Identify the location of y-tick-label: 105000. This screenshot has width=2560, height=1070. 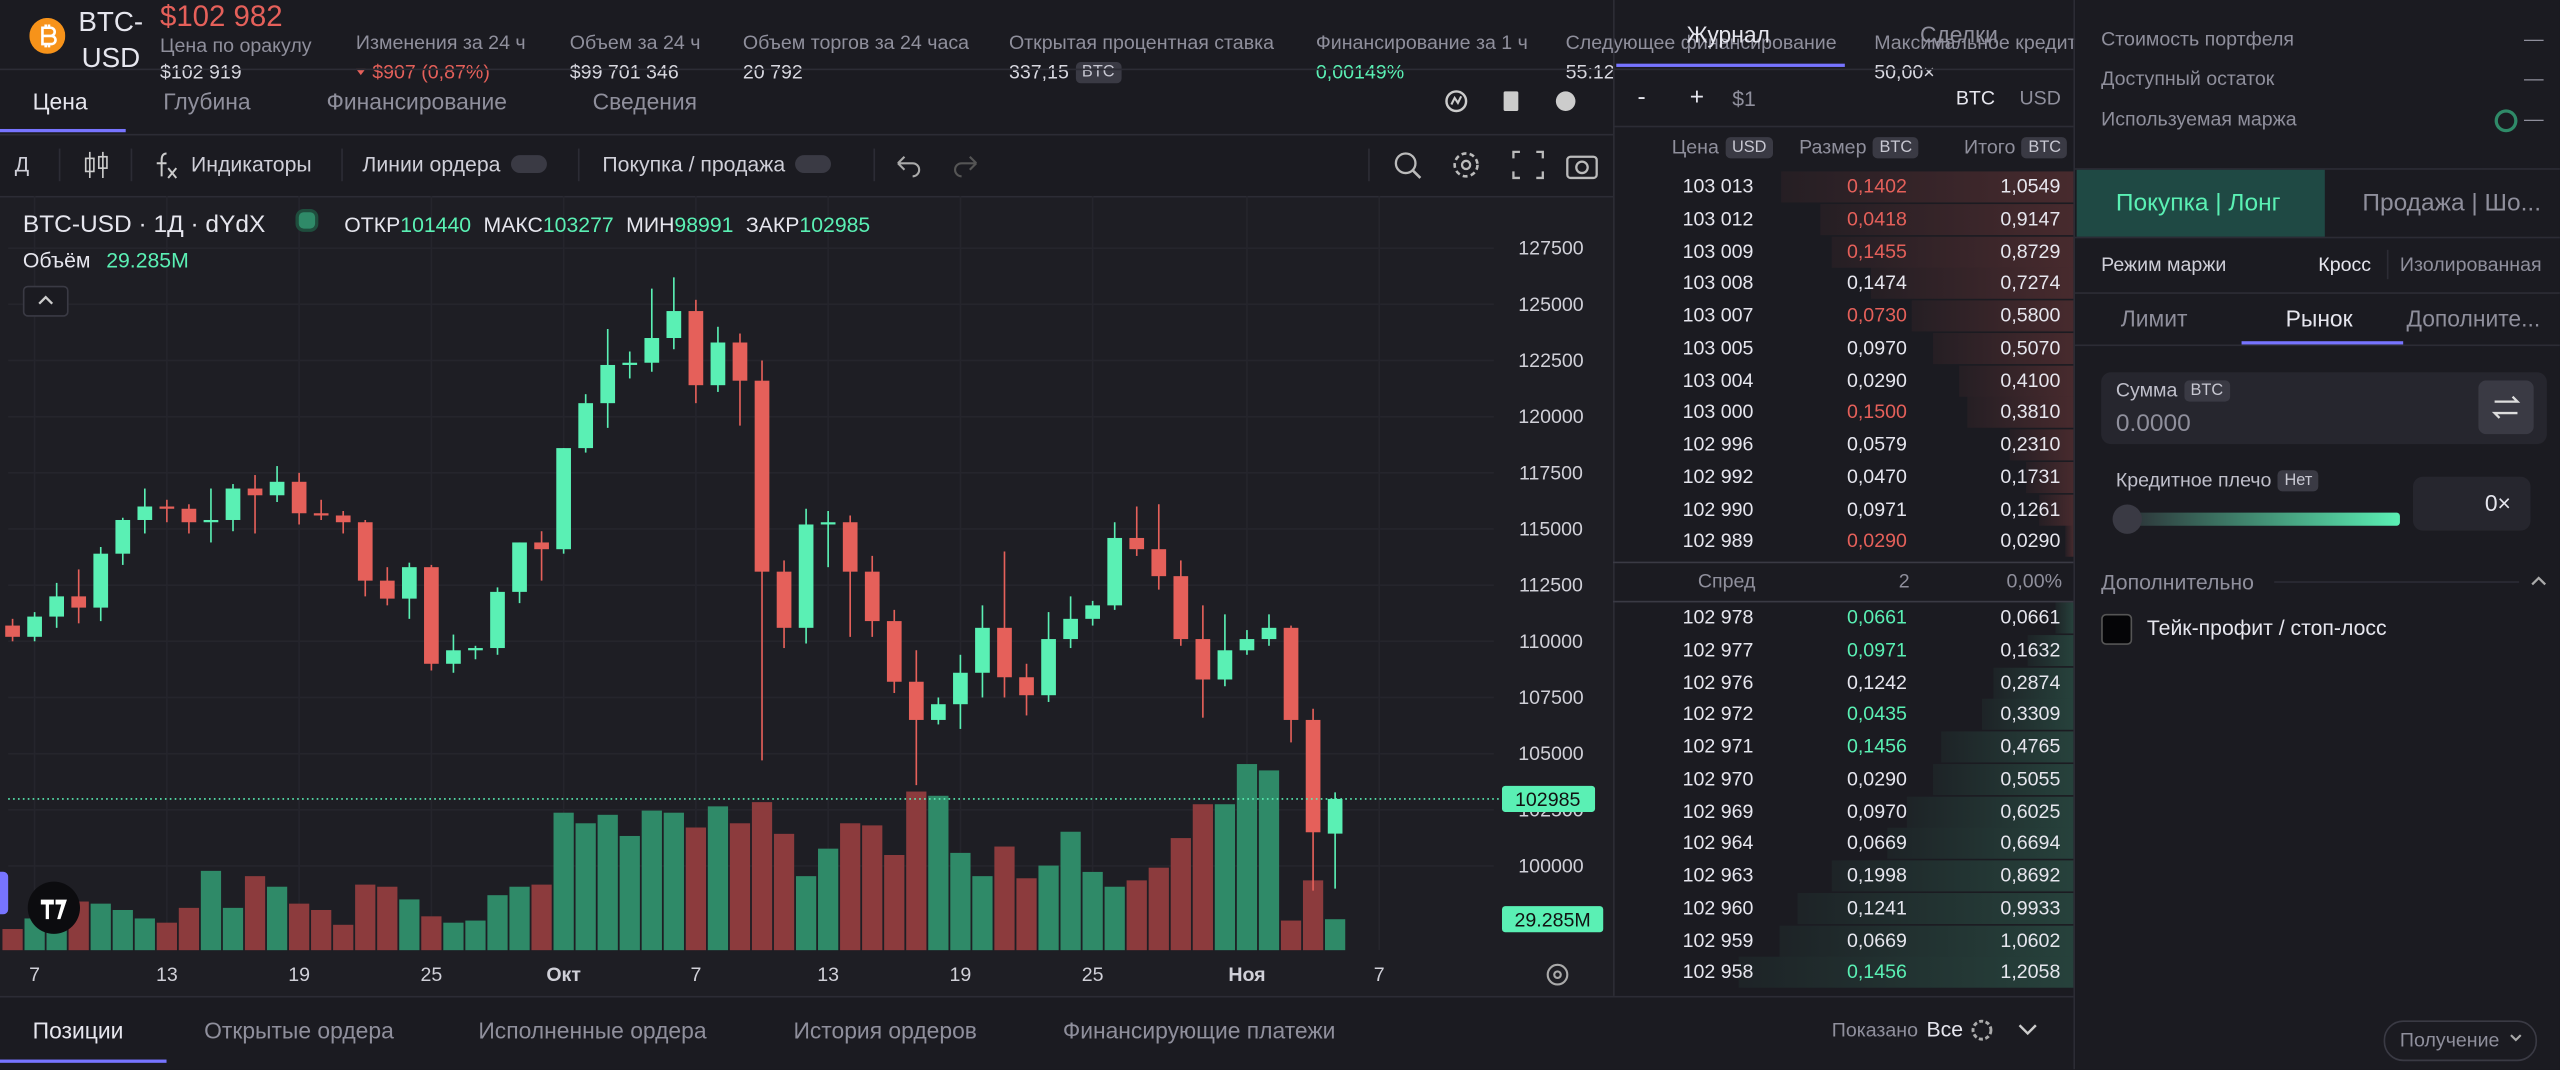
(1550, 754).